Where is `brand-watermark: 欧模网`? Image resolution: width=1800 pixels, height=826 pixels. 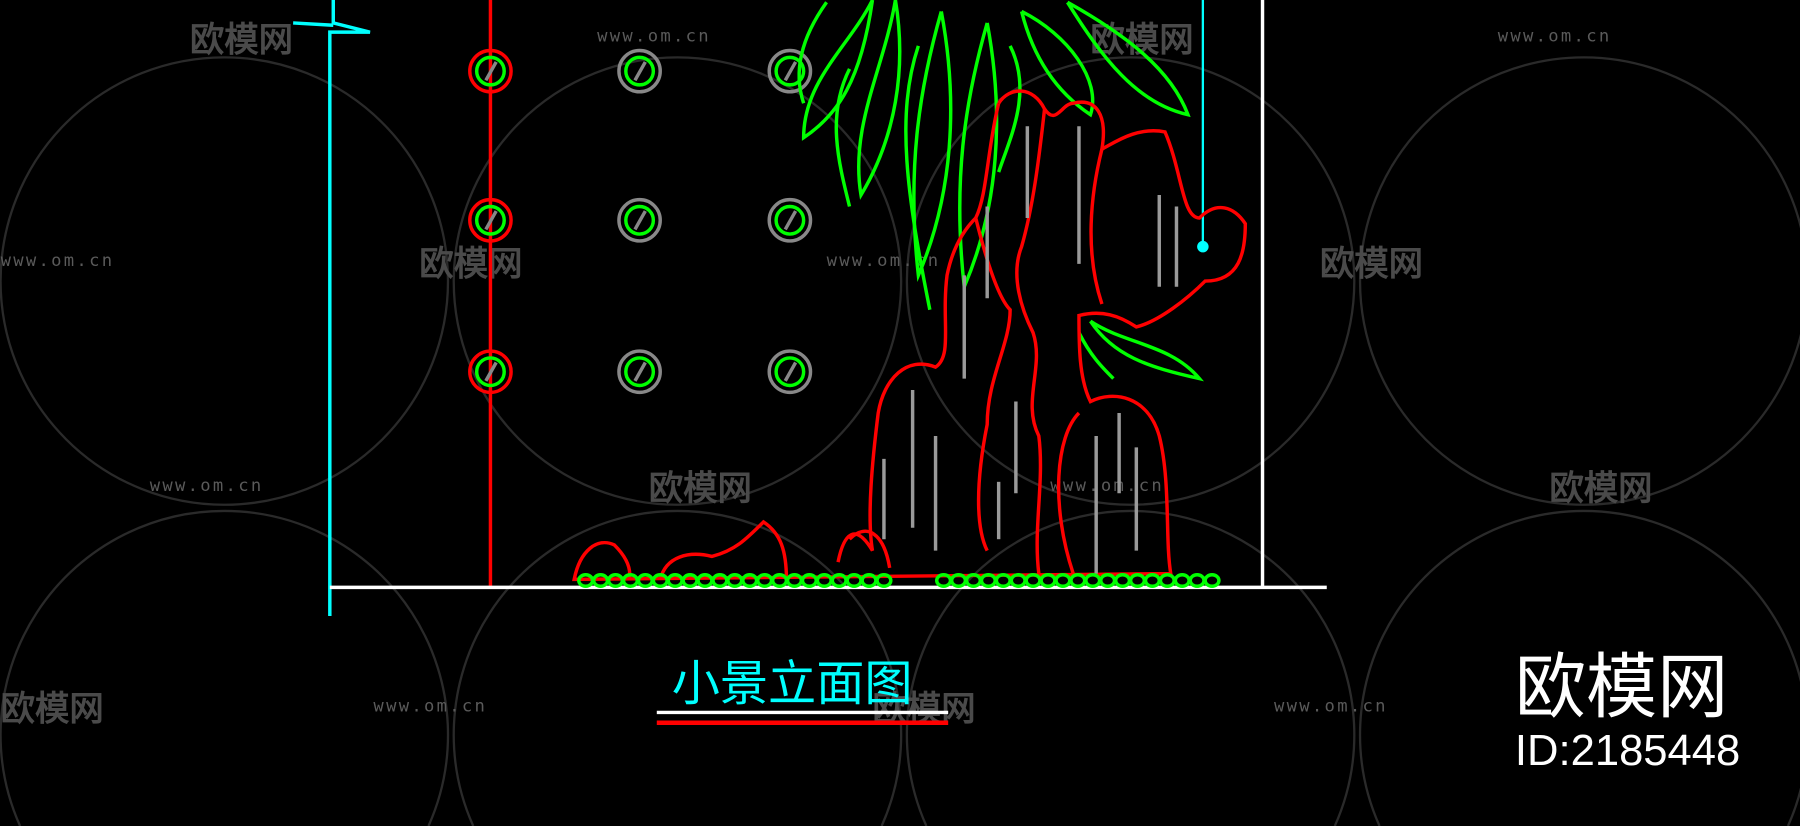
brand-watermark: 欧模网 is located at coordinates (1621, 686).